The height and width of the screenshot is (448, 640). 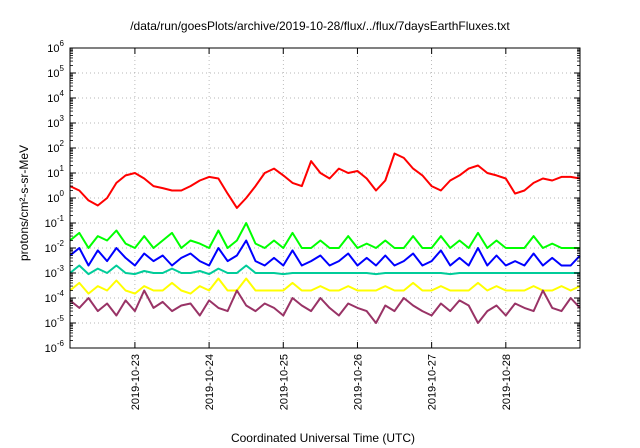 What do you see at coordinates (55, 72) in the screenshot?
I see `y-tick-label: 10⁵` at bounding box center [55, 72].